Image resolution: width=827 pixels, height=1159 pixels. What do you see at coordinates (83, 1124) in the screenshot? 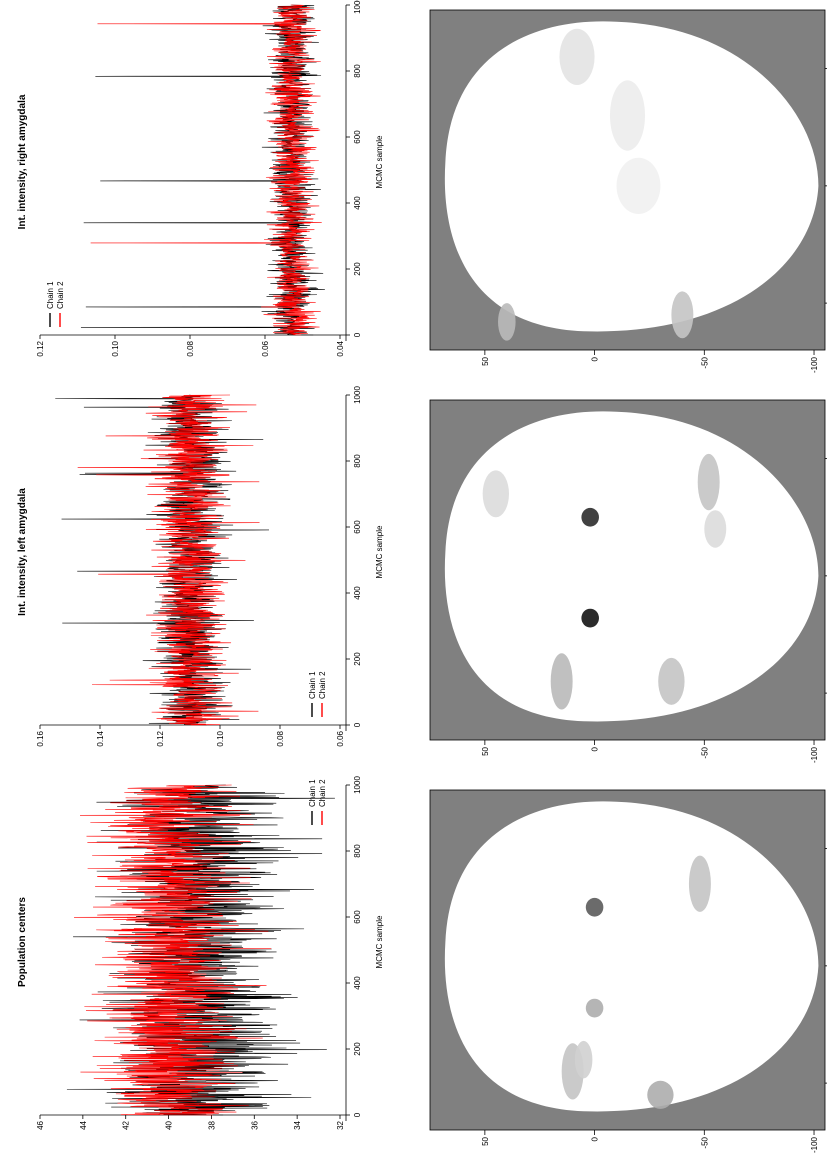
I see `y-tick-label: 44` at bounding box center [83, 1124].